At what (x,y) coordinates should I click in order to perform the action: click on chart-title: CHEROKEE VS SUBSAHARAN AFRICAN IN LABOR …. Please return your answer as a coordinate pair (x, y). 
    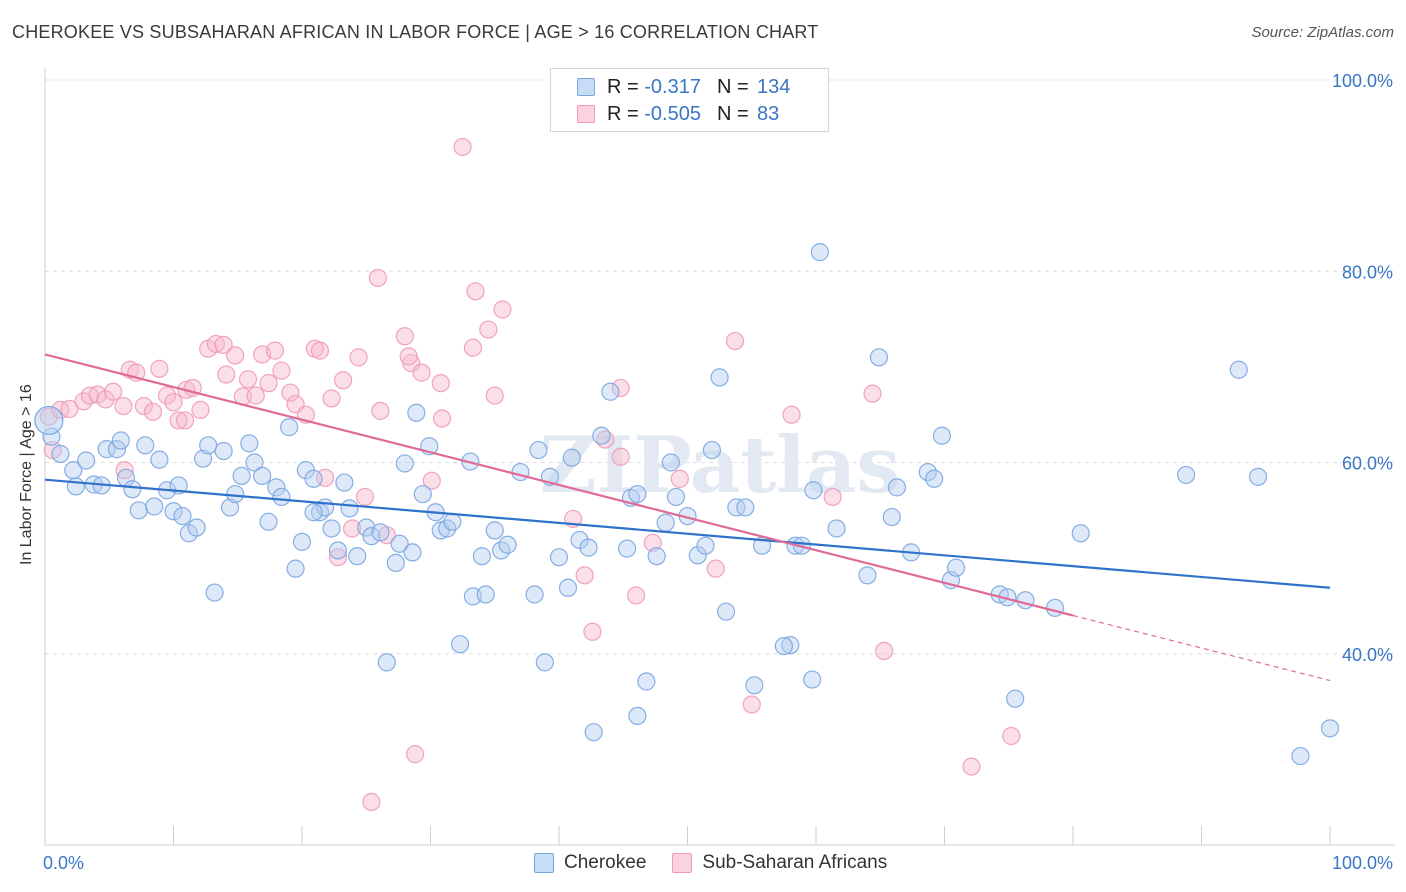
    Looking at the image, I should click on (415, 32).